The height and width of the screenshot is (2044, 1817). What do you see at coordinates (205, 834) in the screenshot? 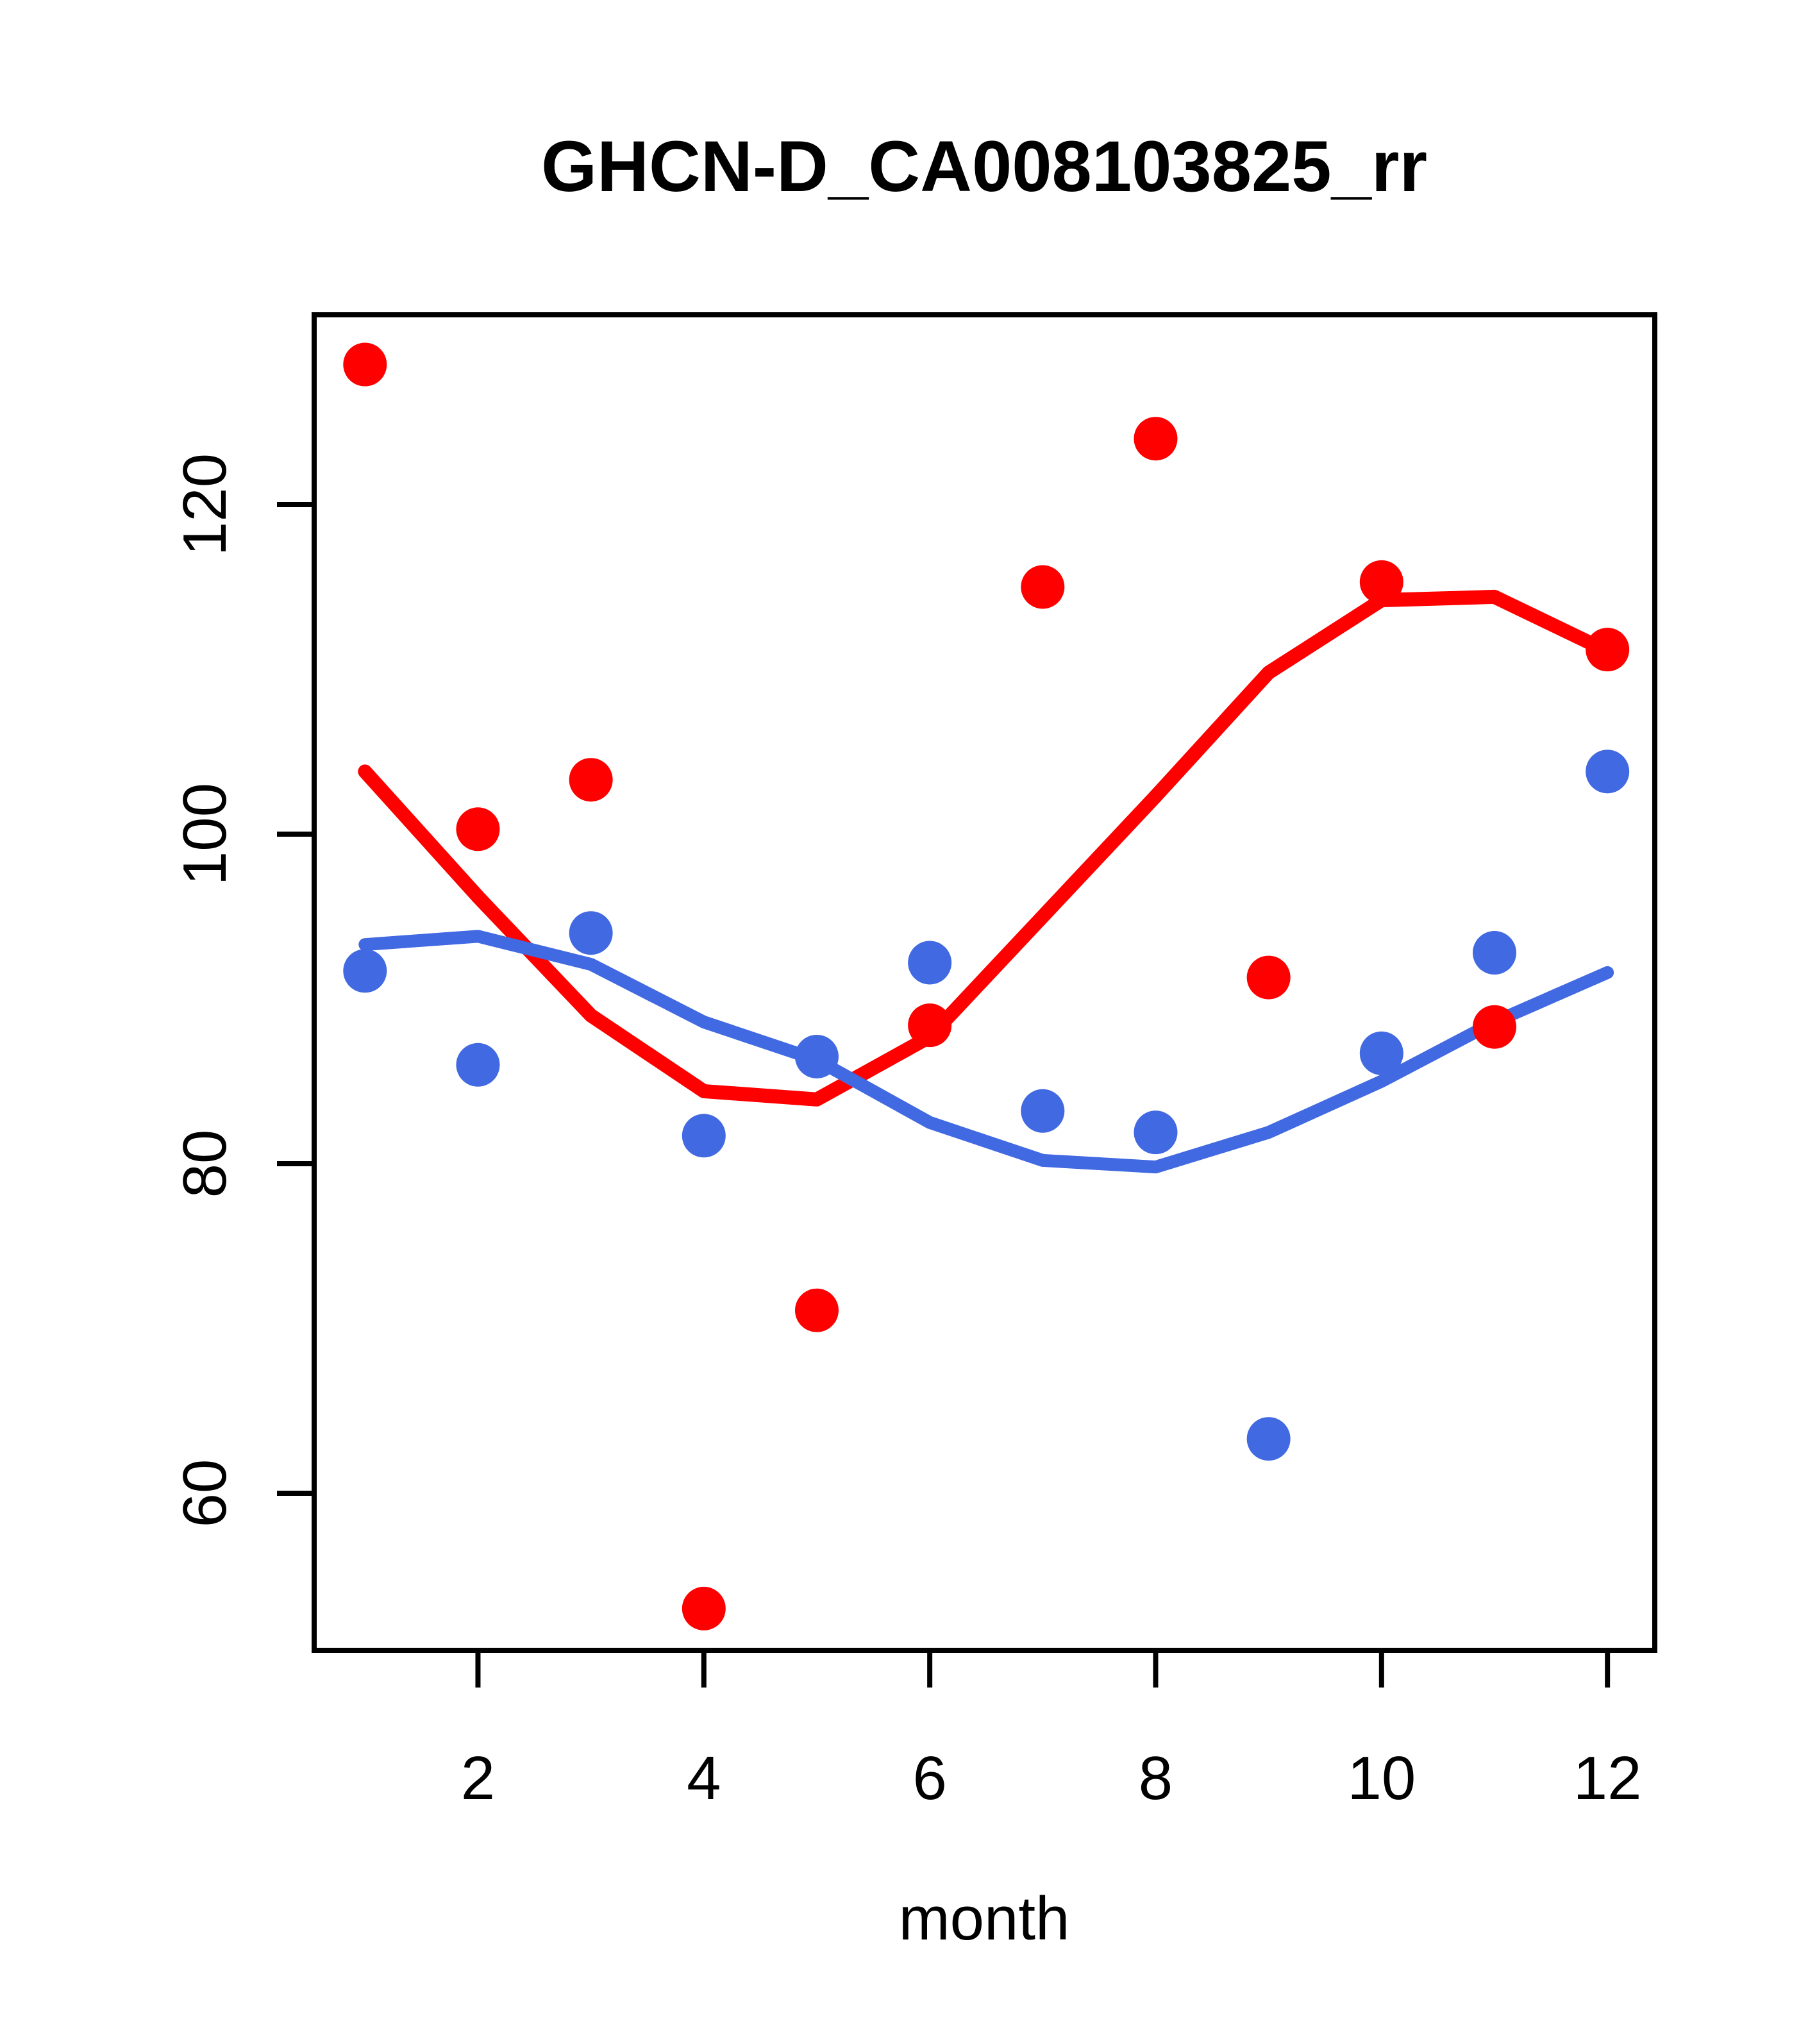
I see `y-tick-label: 100` at bounding box center [205, 834].